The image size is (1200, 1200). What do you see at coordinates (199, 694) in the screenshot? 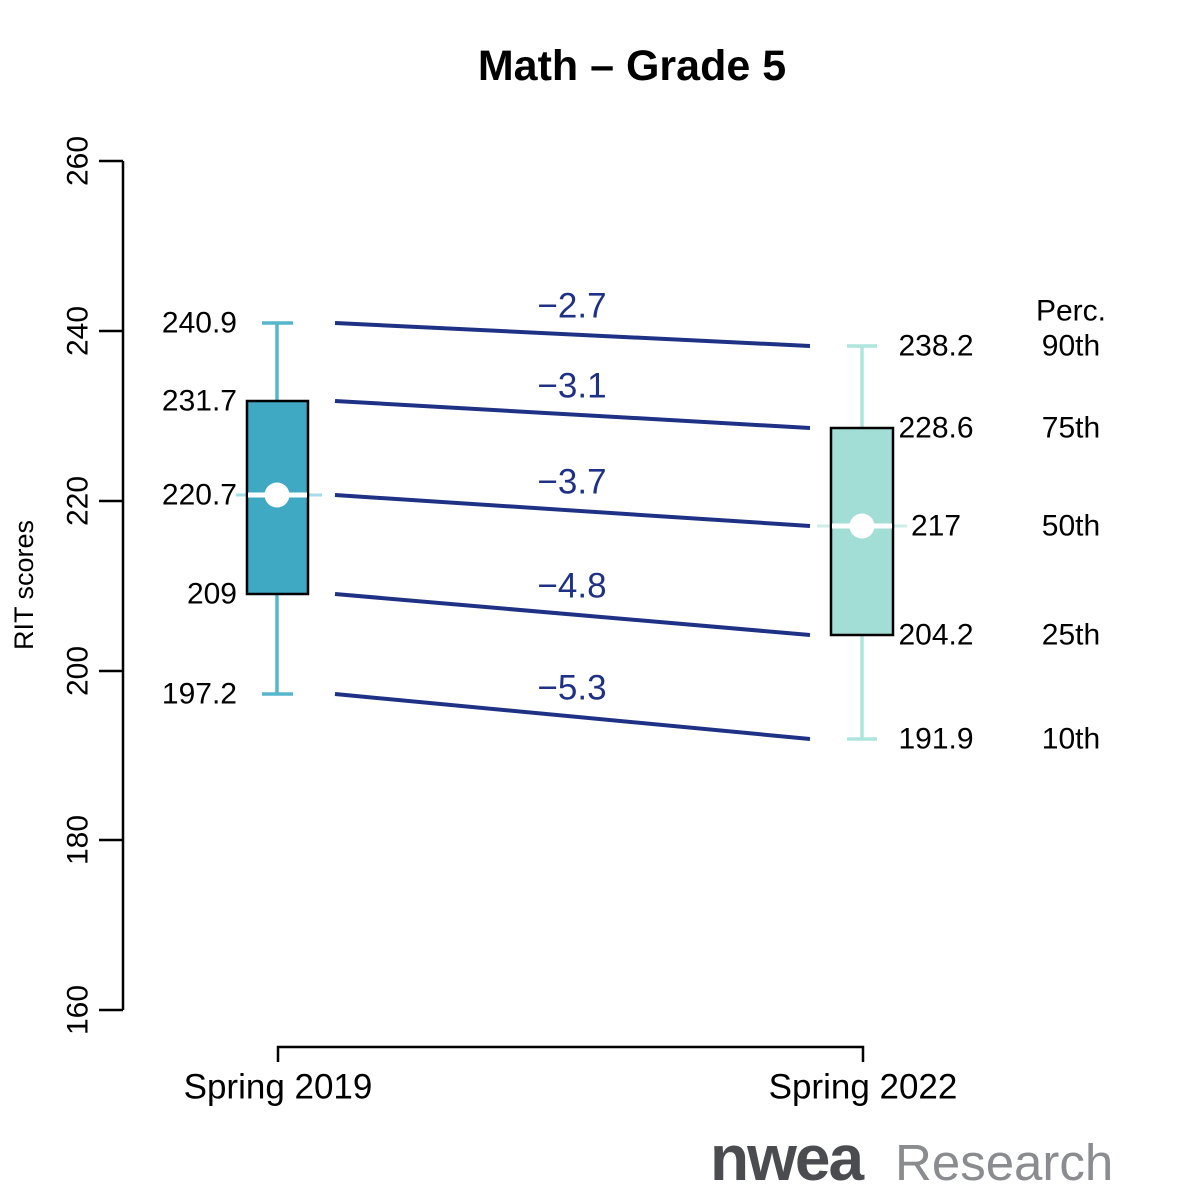
I see `value-2019-10th: 197.2` at bounding box center [199, 694].